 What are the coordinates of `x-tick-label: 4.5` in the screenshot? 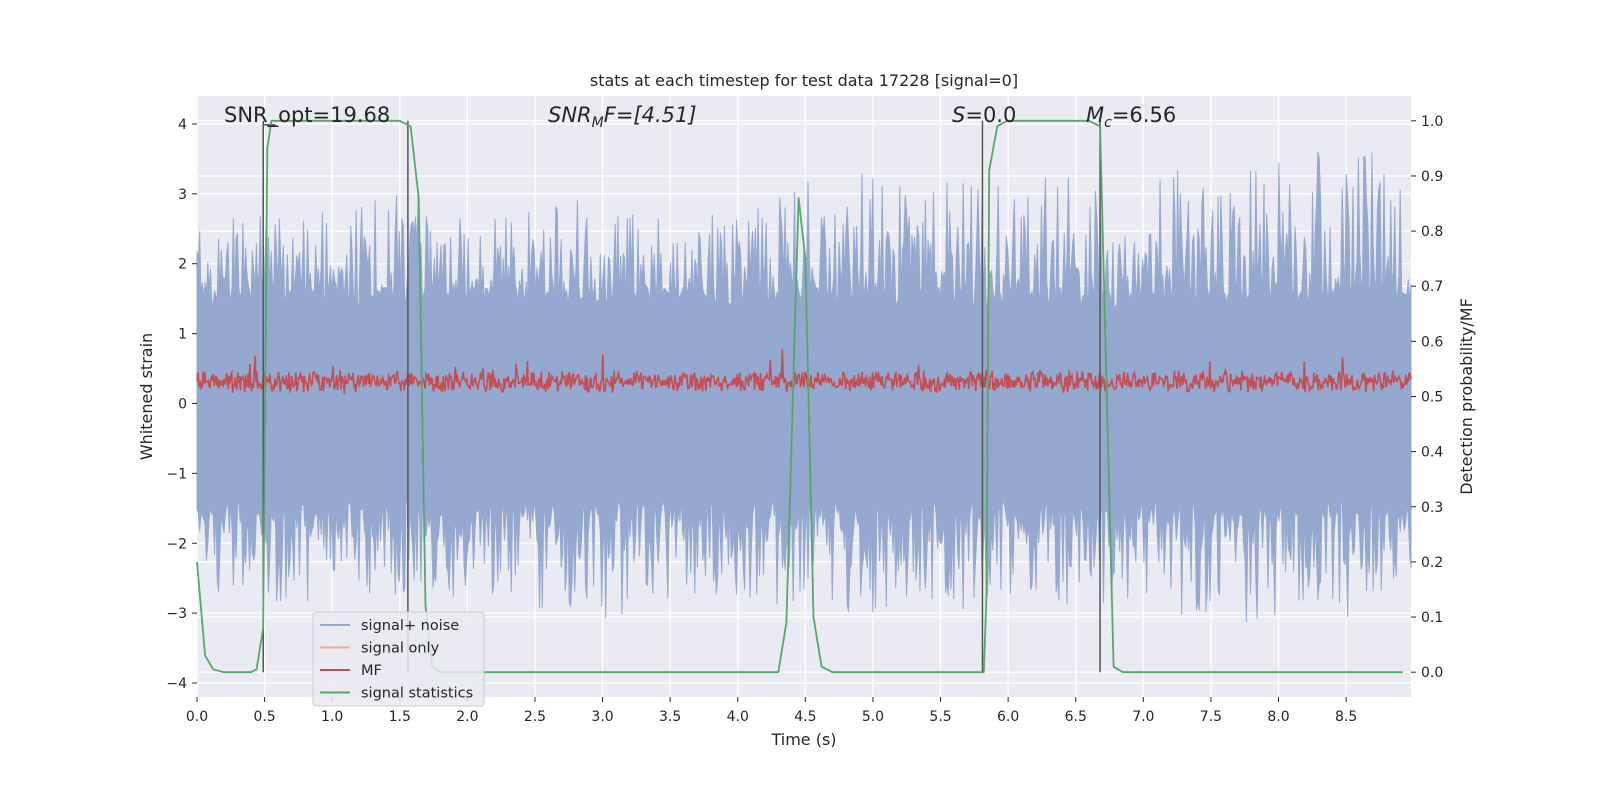 It's located at (805, 717).